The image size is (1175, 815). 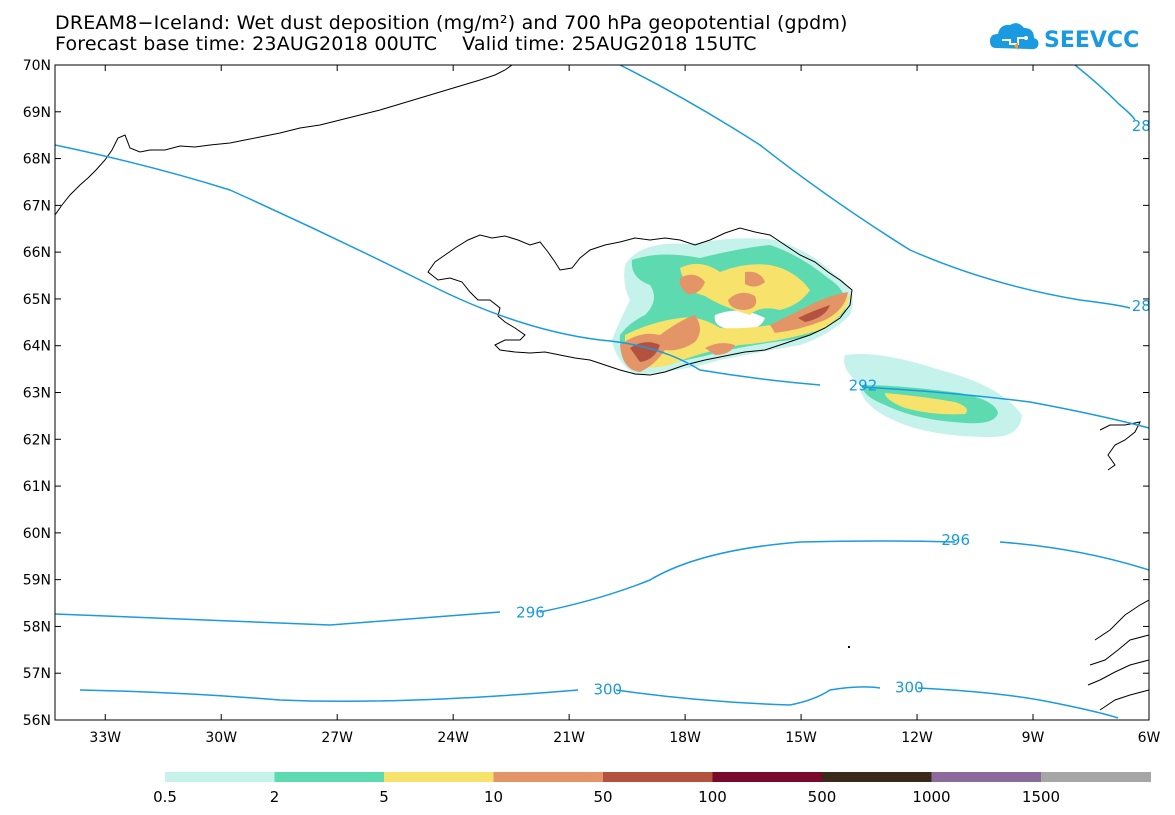 What do you see at coordinates (37, 534) in the screenshot?
I see `lat-label: 60N` at bounding box center [37, 534].